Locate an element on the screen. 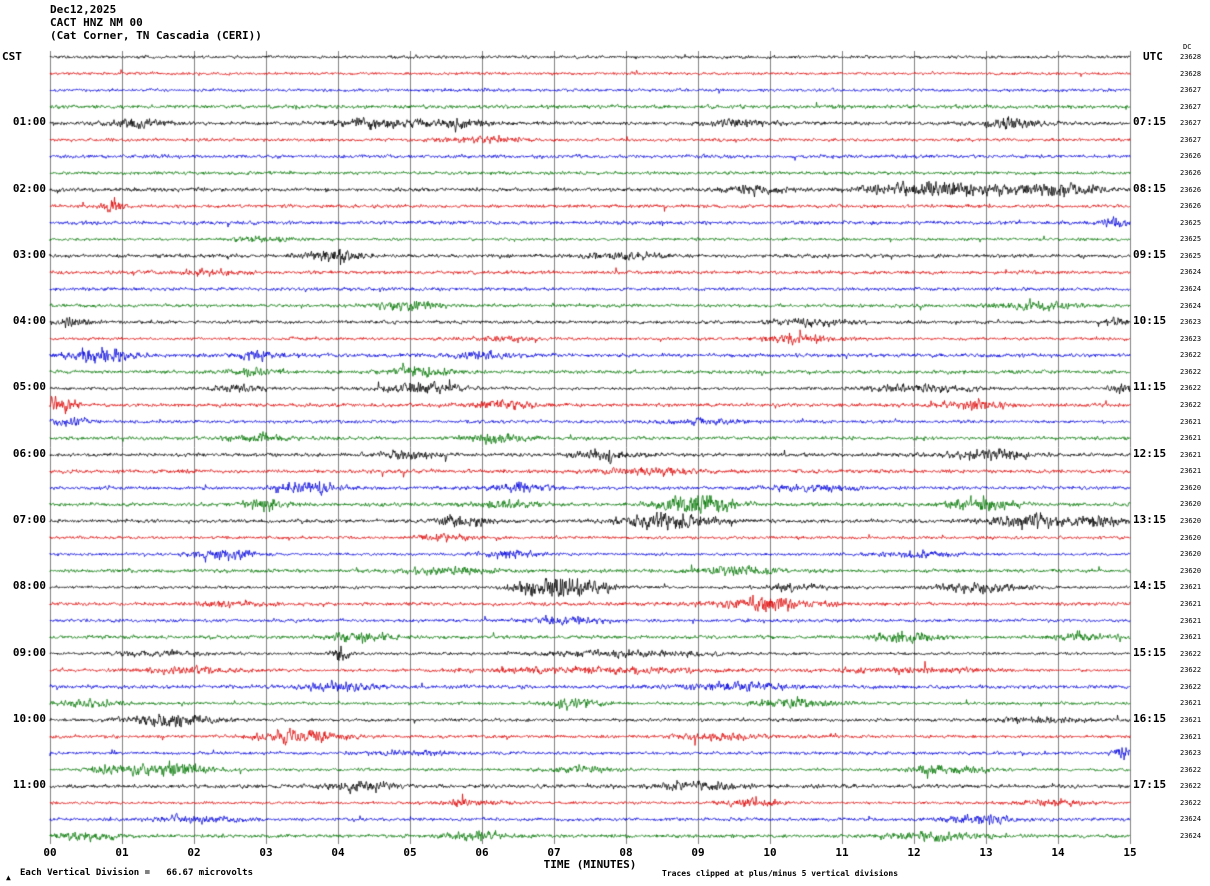 The height and width of the screenshot is (886, 1210). header-date: Dec12,2025 is located at coordinates (83, 9).